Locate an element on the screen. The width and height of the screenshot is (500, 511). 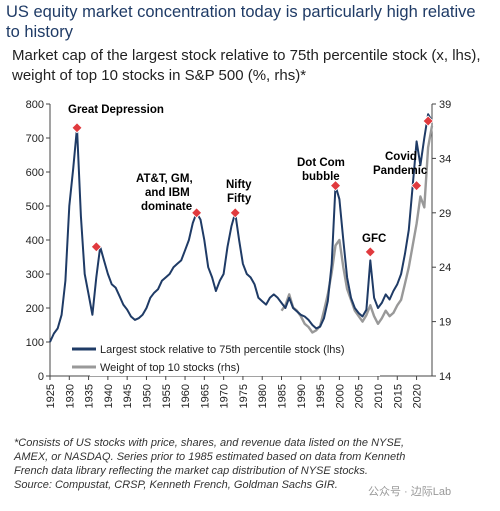
legend-label-top10: Weight of top 10 stocks (rhs) is located at coordinates (170, 368).